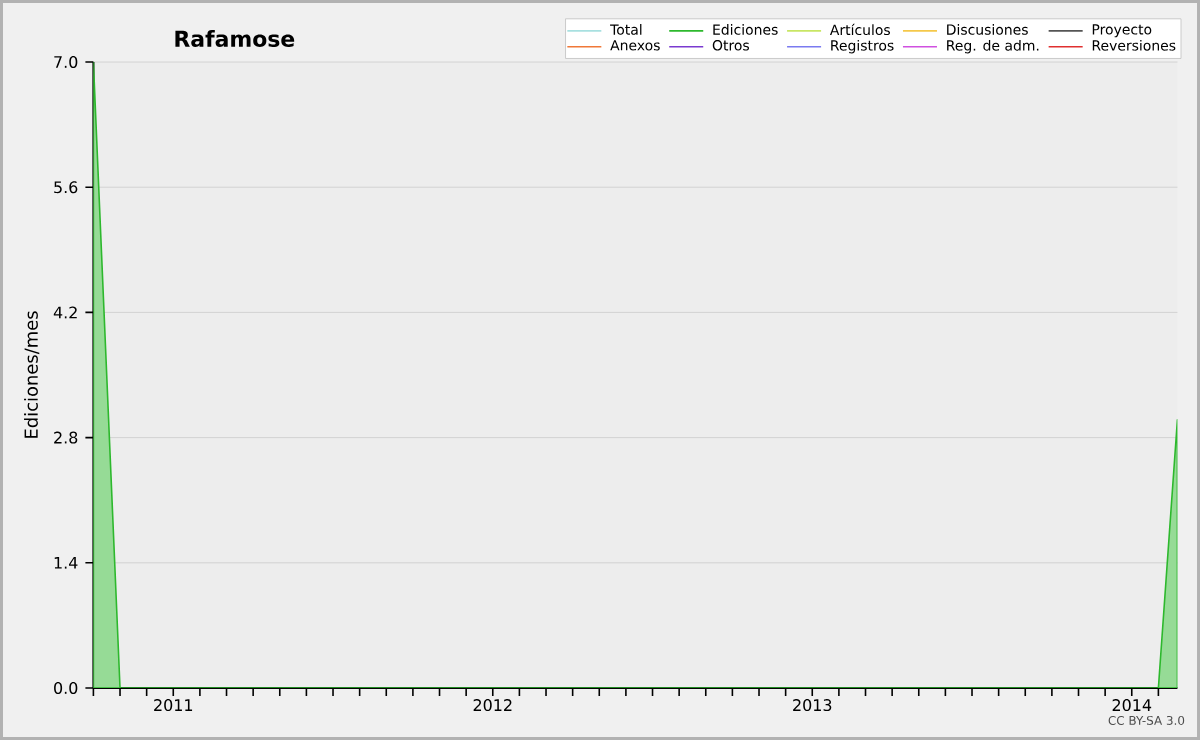 Image resolution: width=1200 pixels, height=740 pixels. I want to click on chart-title: Rafamose, so click(235, 38).